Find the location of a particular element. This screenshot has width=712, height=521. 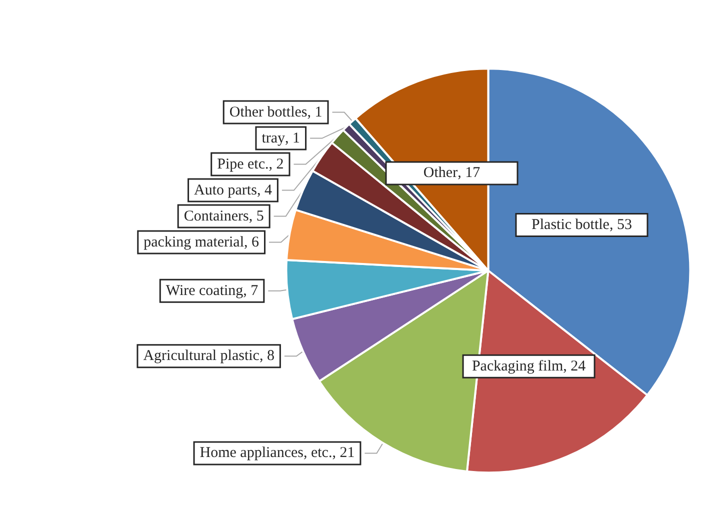

data-label: , 24 is located at coordinates (574, 366).